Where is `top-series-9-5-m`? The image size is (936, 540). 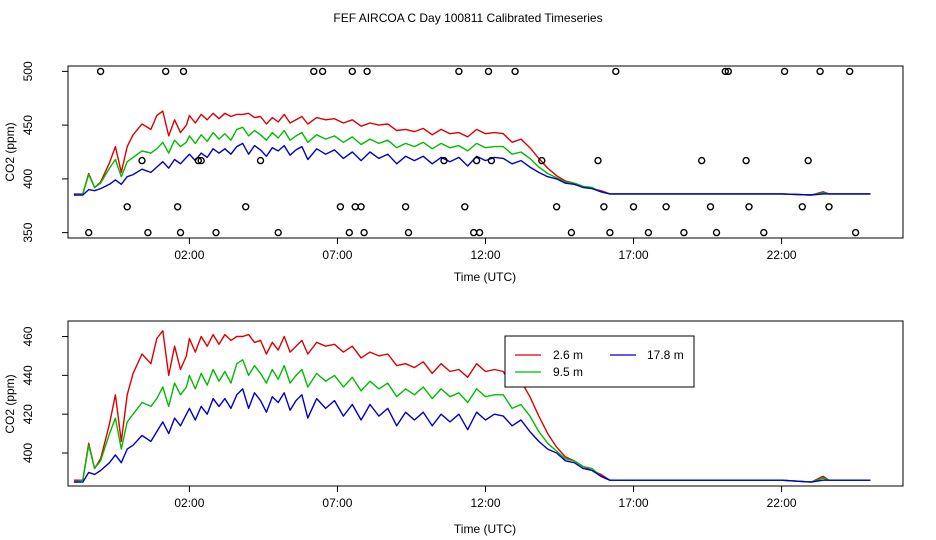
top-series-9-5-m is located at coordinates (472, 161).